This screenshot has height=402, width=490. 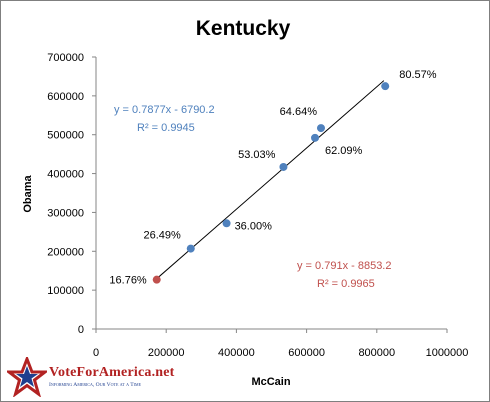 What do you see at coordinates (65, 58) in the screenshot?
I see `y-tick-label: 700000` at bounding box center [65, 58].